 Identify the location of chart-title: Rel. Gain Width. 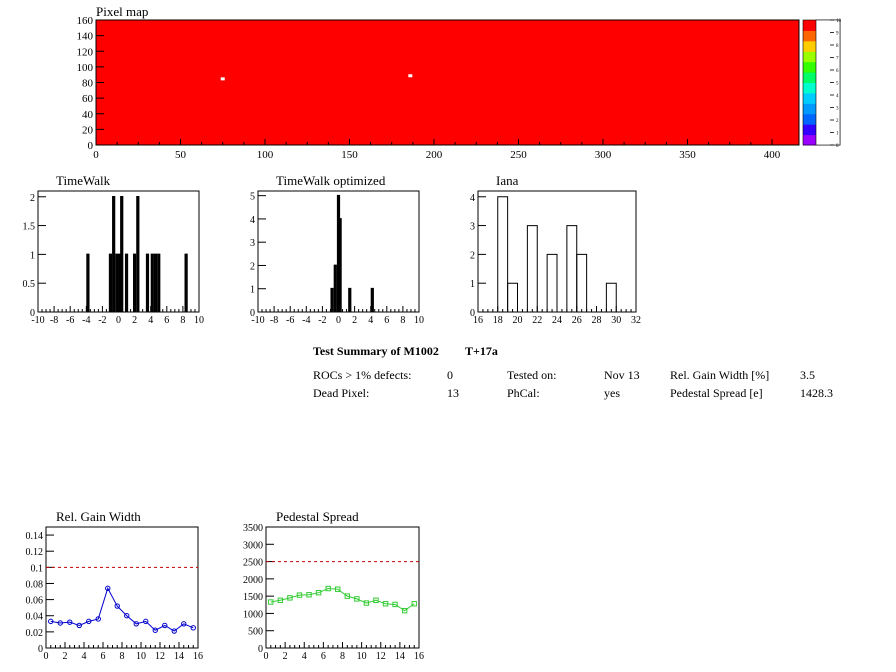
(98, 516).